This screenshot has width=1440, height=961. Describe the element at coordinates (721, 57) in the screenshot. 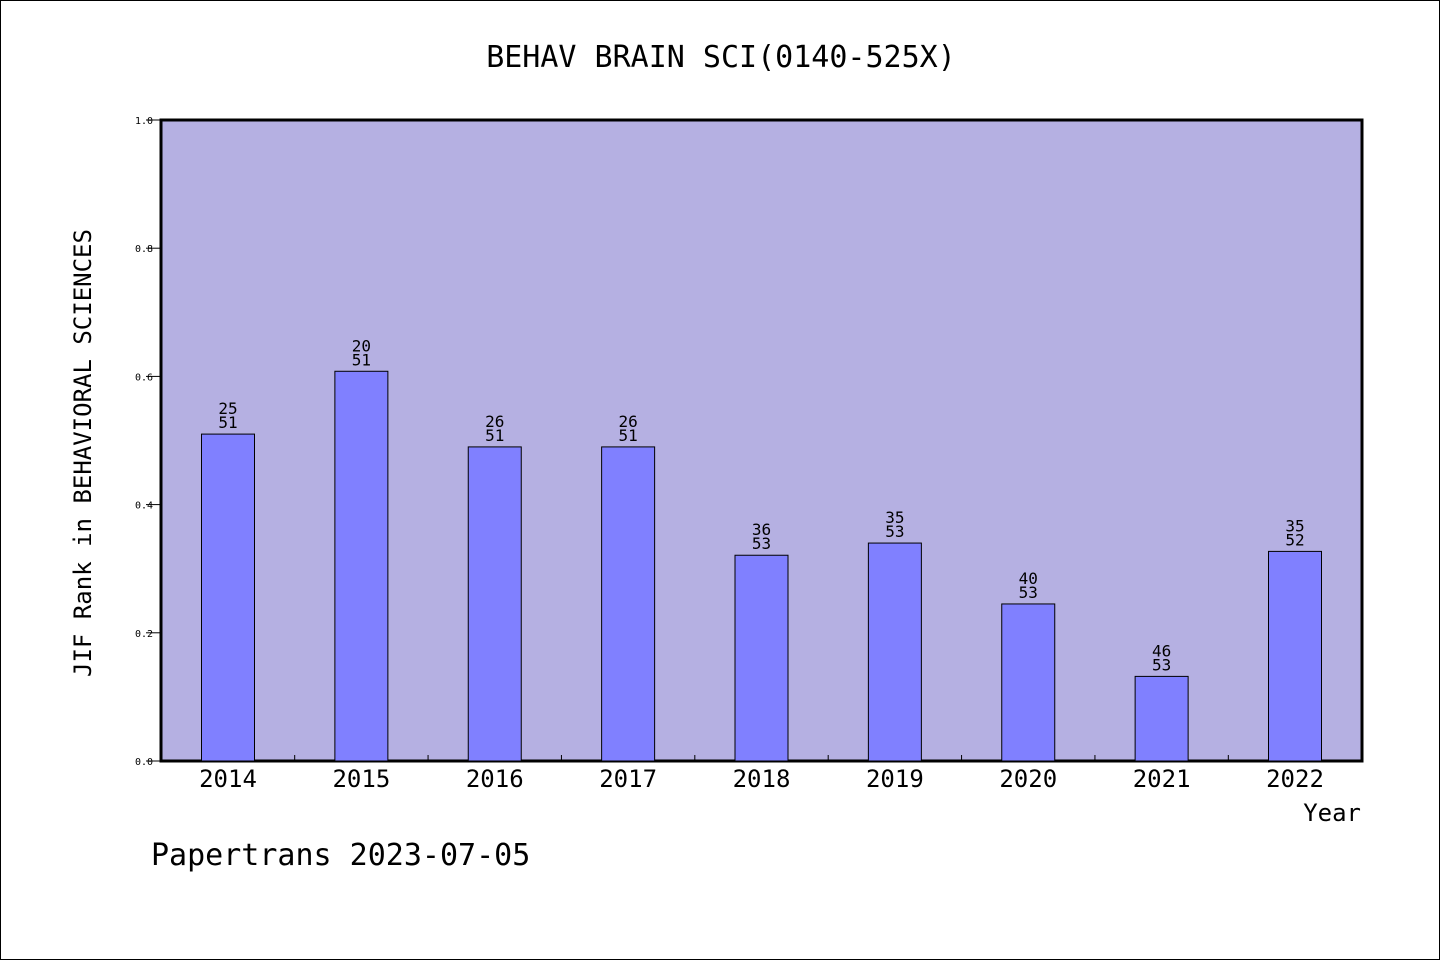

I see `chart-title: BEHAV BRAIN SCI(0140-525X)` at that location.